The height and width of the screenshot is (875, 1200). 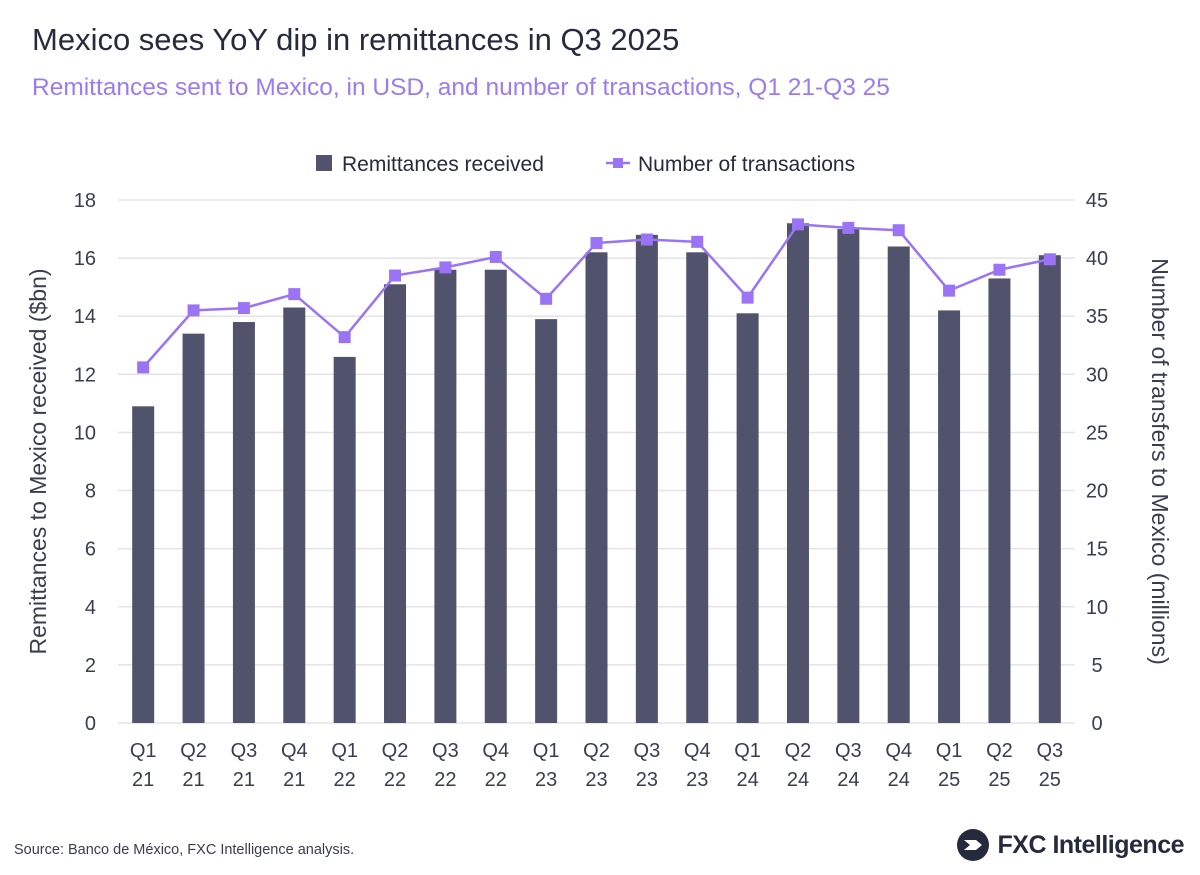 I want to click on y2-tick-label: 45, so click(x=1097, y=201).